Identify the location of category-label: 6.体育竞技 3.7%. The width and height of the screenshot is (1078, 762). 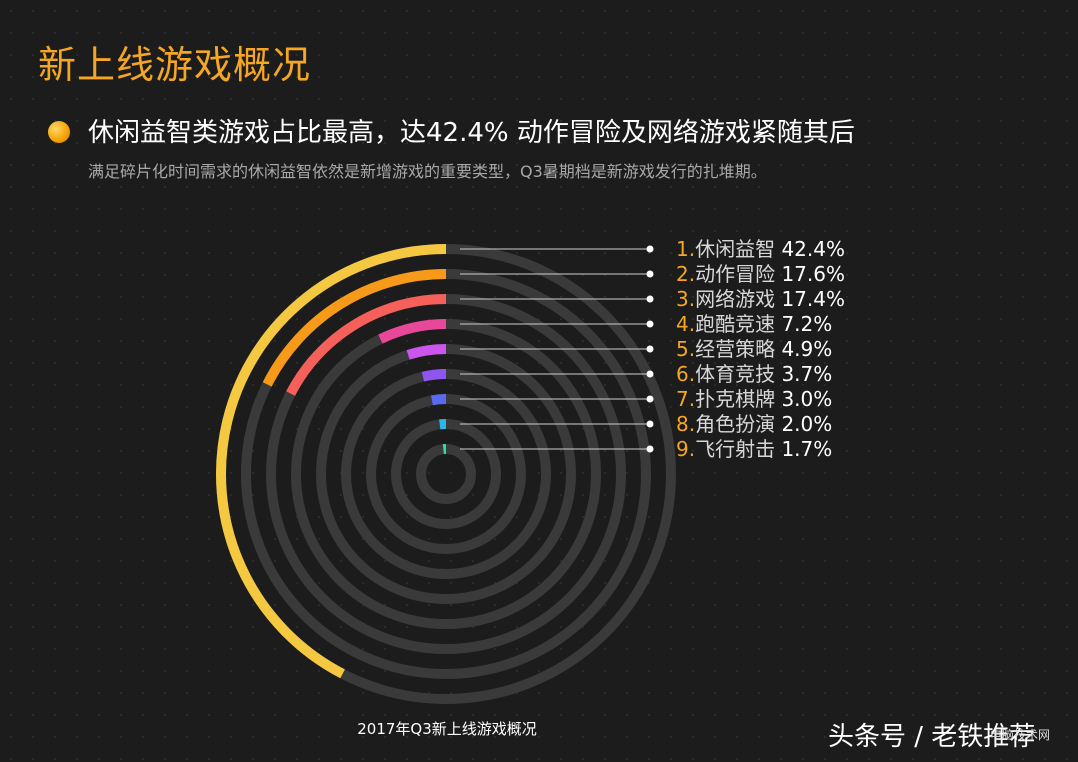
(754, 374).